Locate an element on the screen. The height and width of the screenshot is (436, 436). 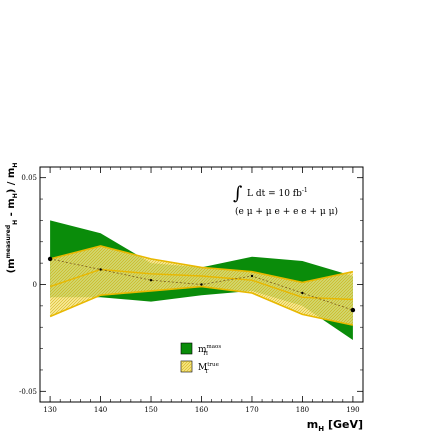
x-tick-label: 170 is located at coordinates (251, 410).